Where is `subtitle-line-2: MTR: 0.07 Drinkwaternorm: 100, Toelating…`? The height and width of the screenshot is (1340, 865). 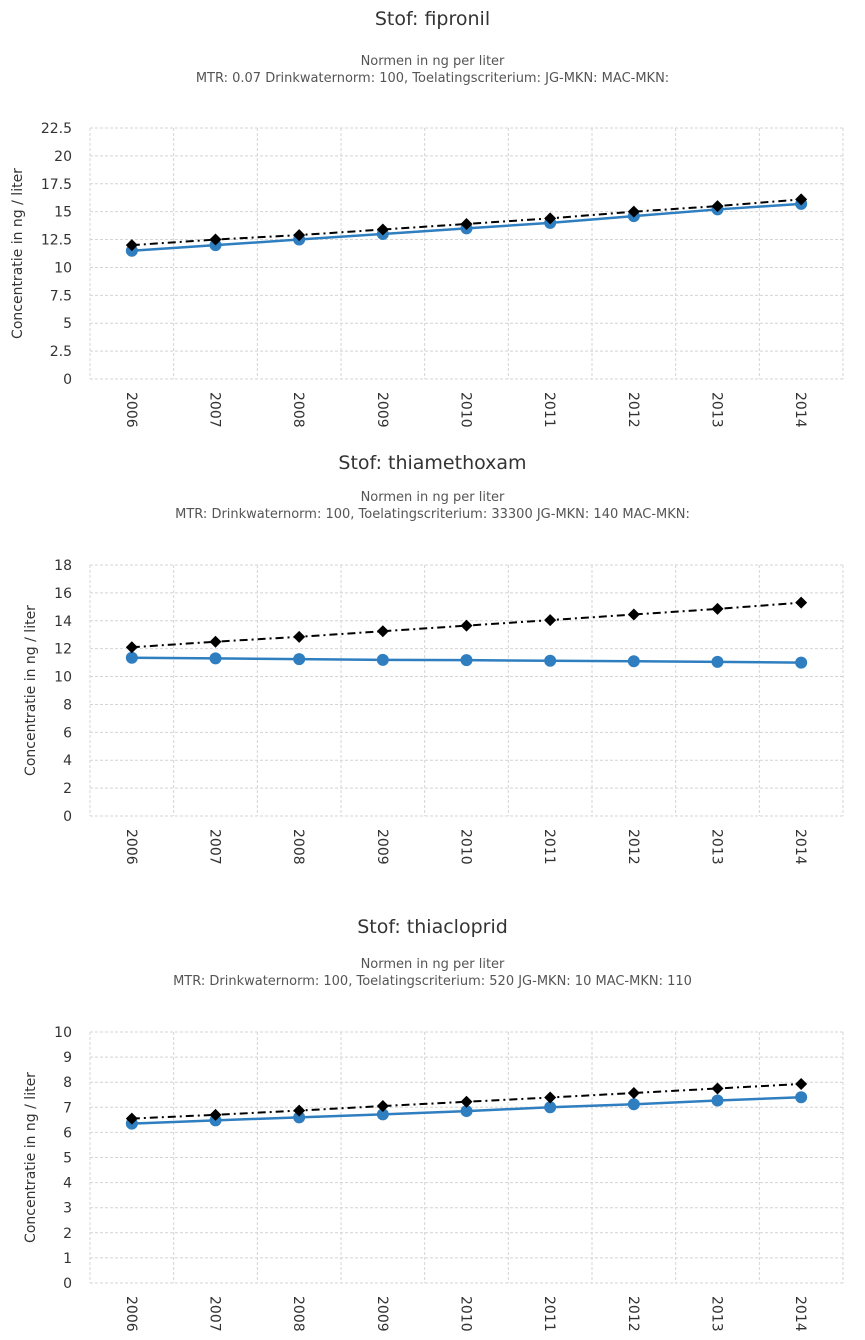 subtitle-line-2: MTR: 0.07 Drinkwaternorm: 100, Toelating… is located at coordinates (432, 78).